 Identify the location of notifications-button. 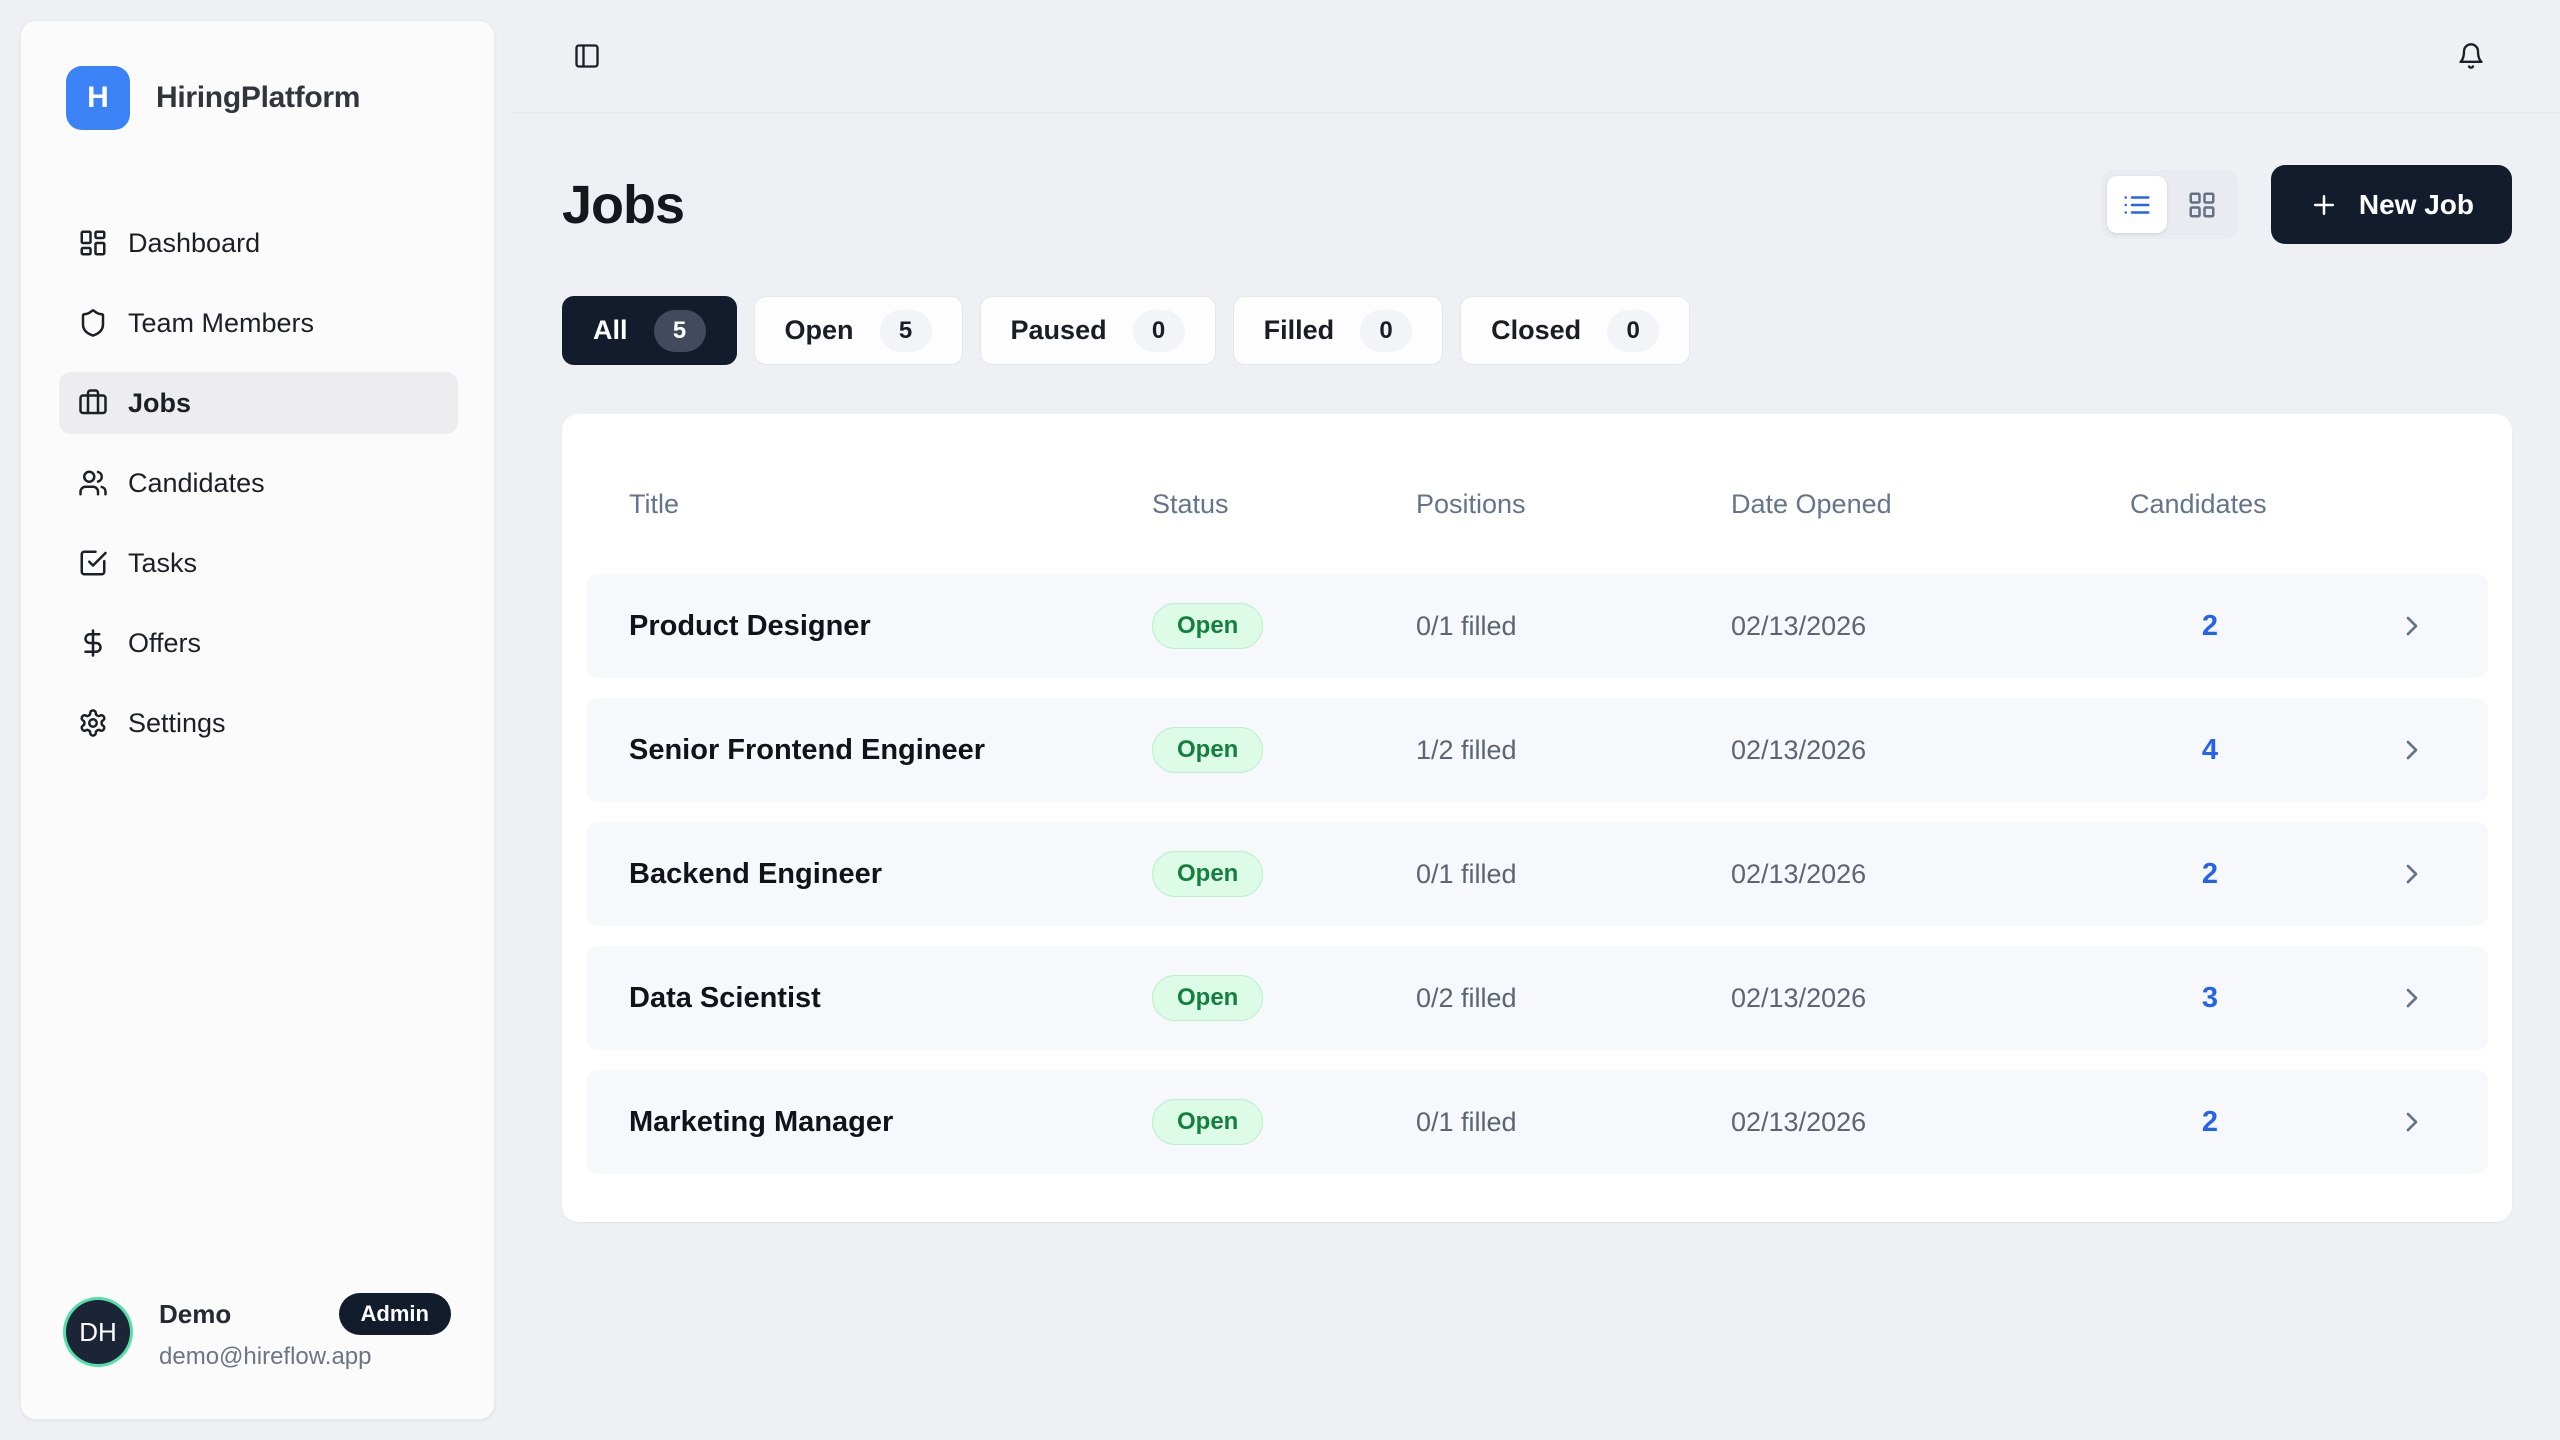
(2471, 56).